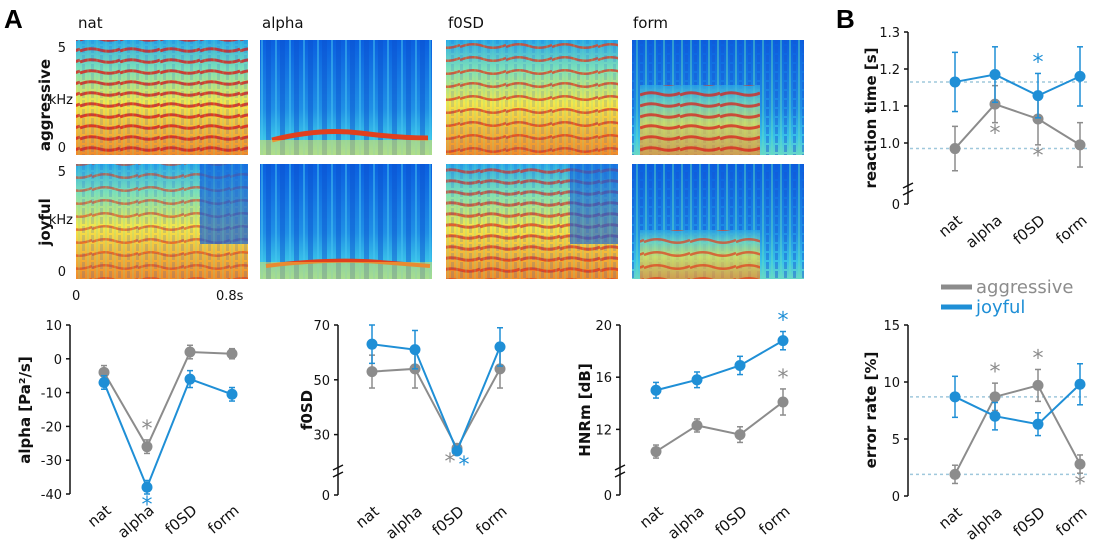 This screenshot has height=560, width=1094. Describe the element at coordinates (889, 107) in the screenshot. I see `y-tick-label: 1.1` at that location.